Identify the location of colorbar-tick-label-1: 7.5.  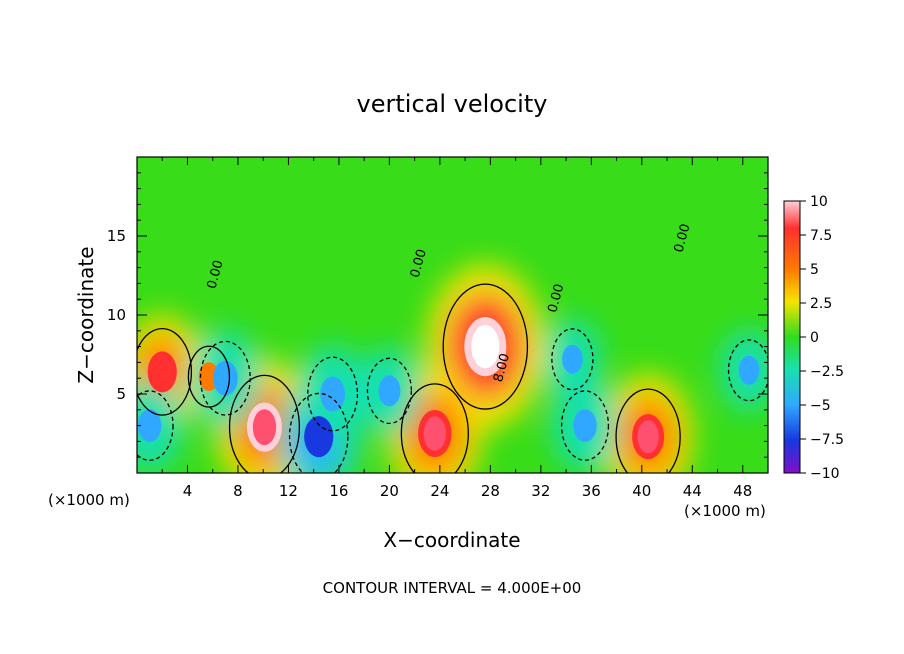
(821, 236).